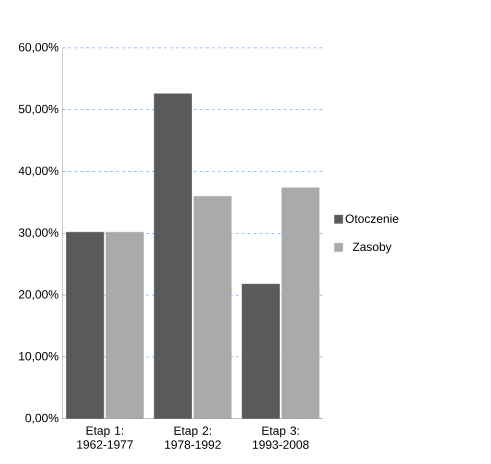  What do you see at coordinates (38, 47) in the screenshot?
I see `y-tick-label: 60,00%` at bounding box center [38, 47].